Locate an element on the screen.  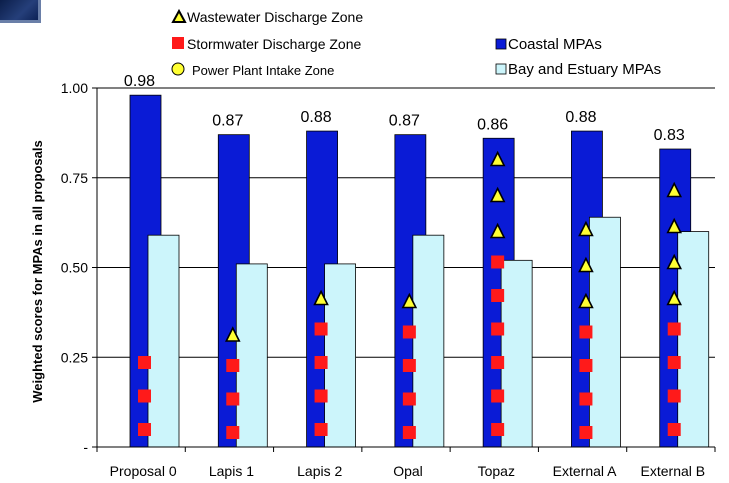
data-label: 0.83 is located at coordinates (669, 135).